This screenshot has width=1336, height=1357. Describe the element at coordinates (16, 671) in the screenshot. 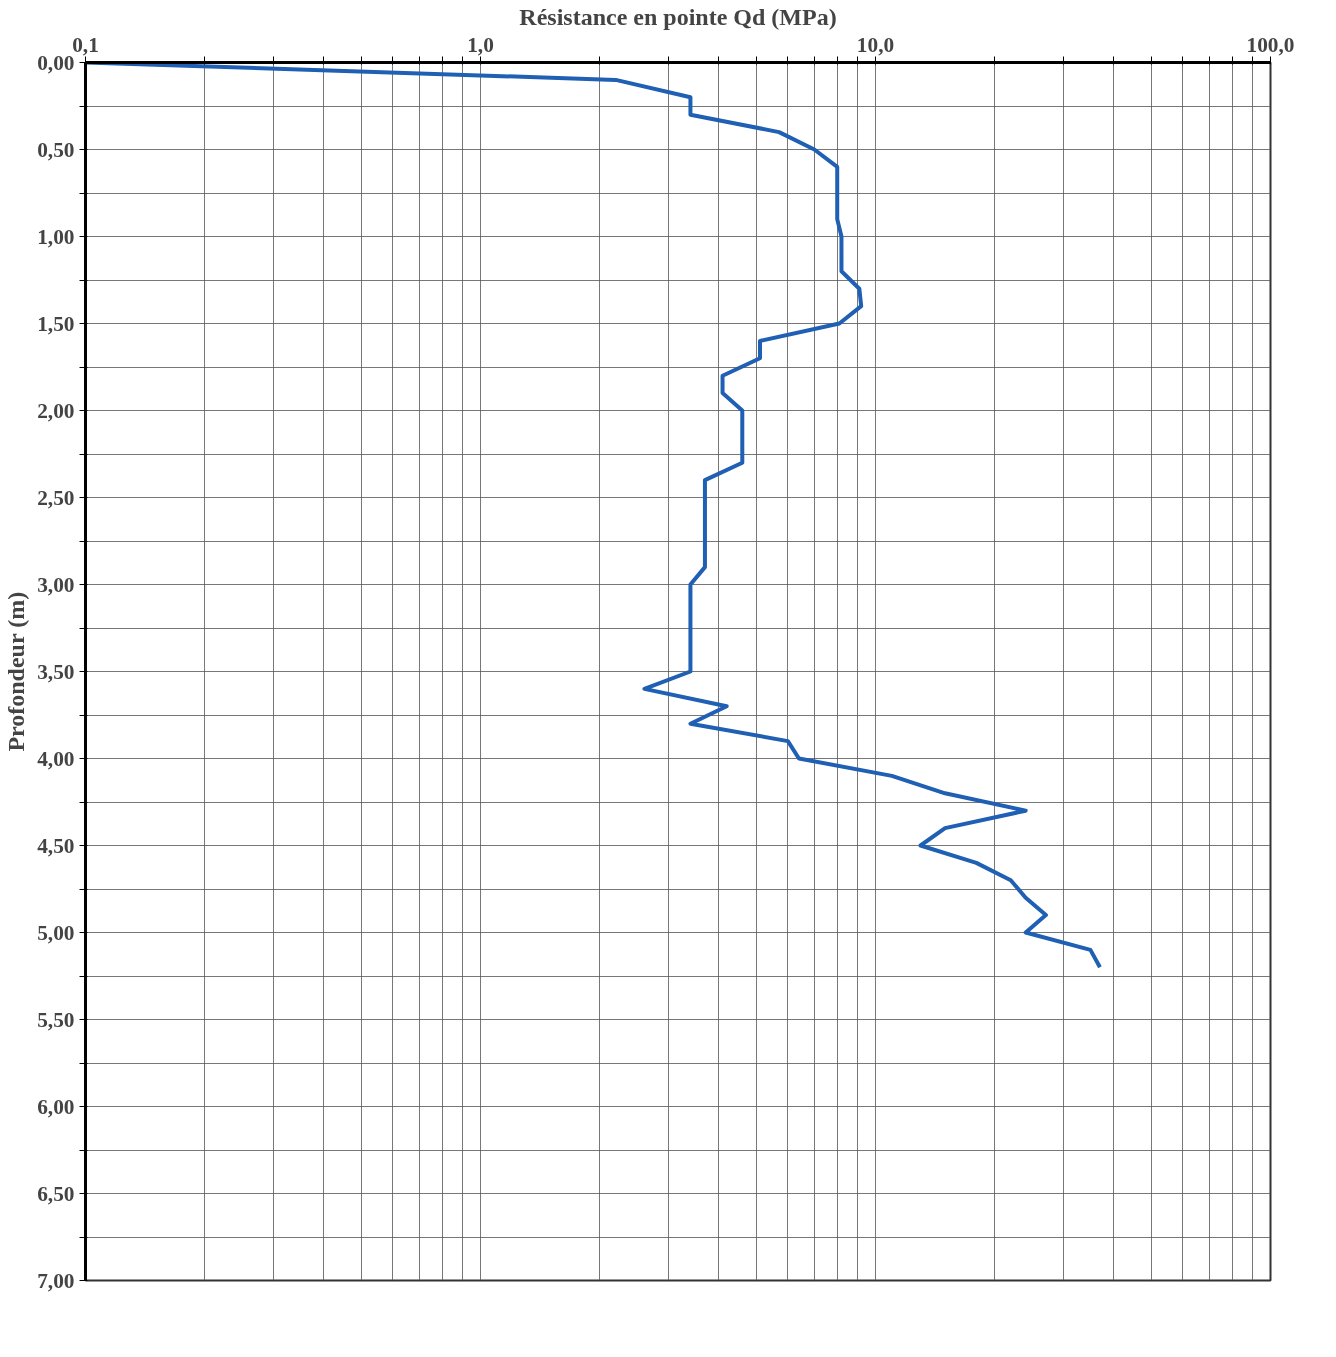

I see `y-axis-title: Profondeur (m)` at that location.